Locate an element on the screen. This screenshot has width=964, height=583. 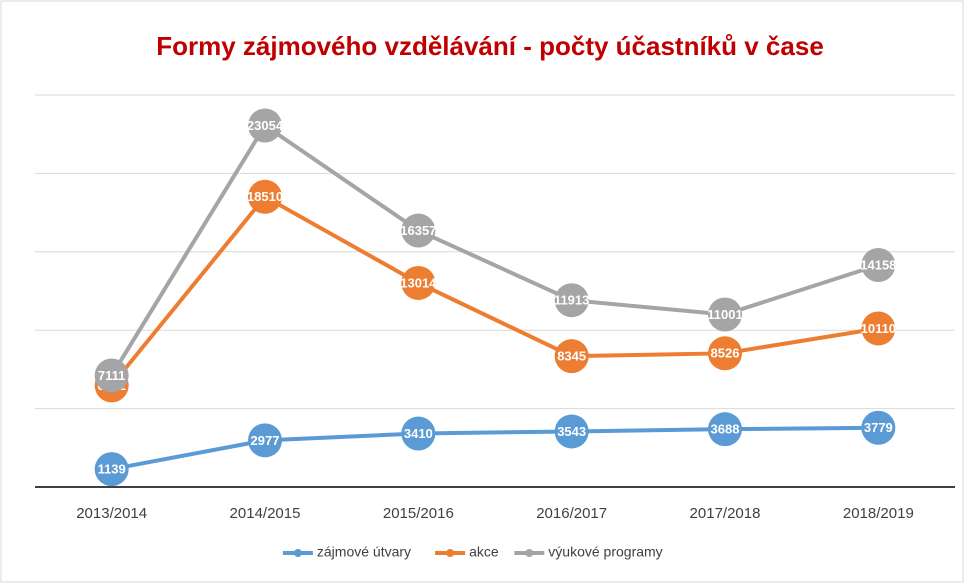
data-label: 16357 is located at coordinates (418, 230).